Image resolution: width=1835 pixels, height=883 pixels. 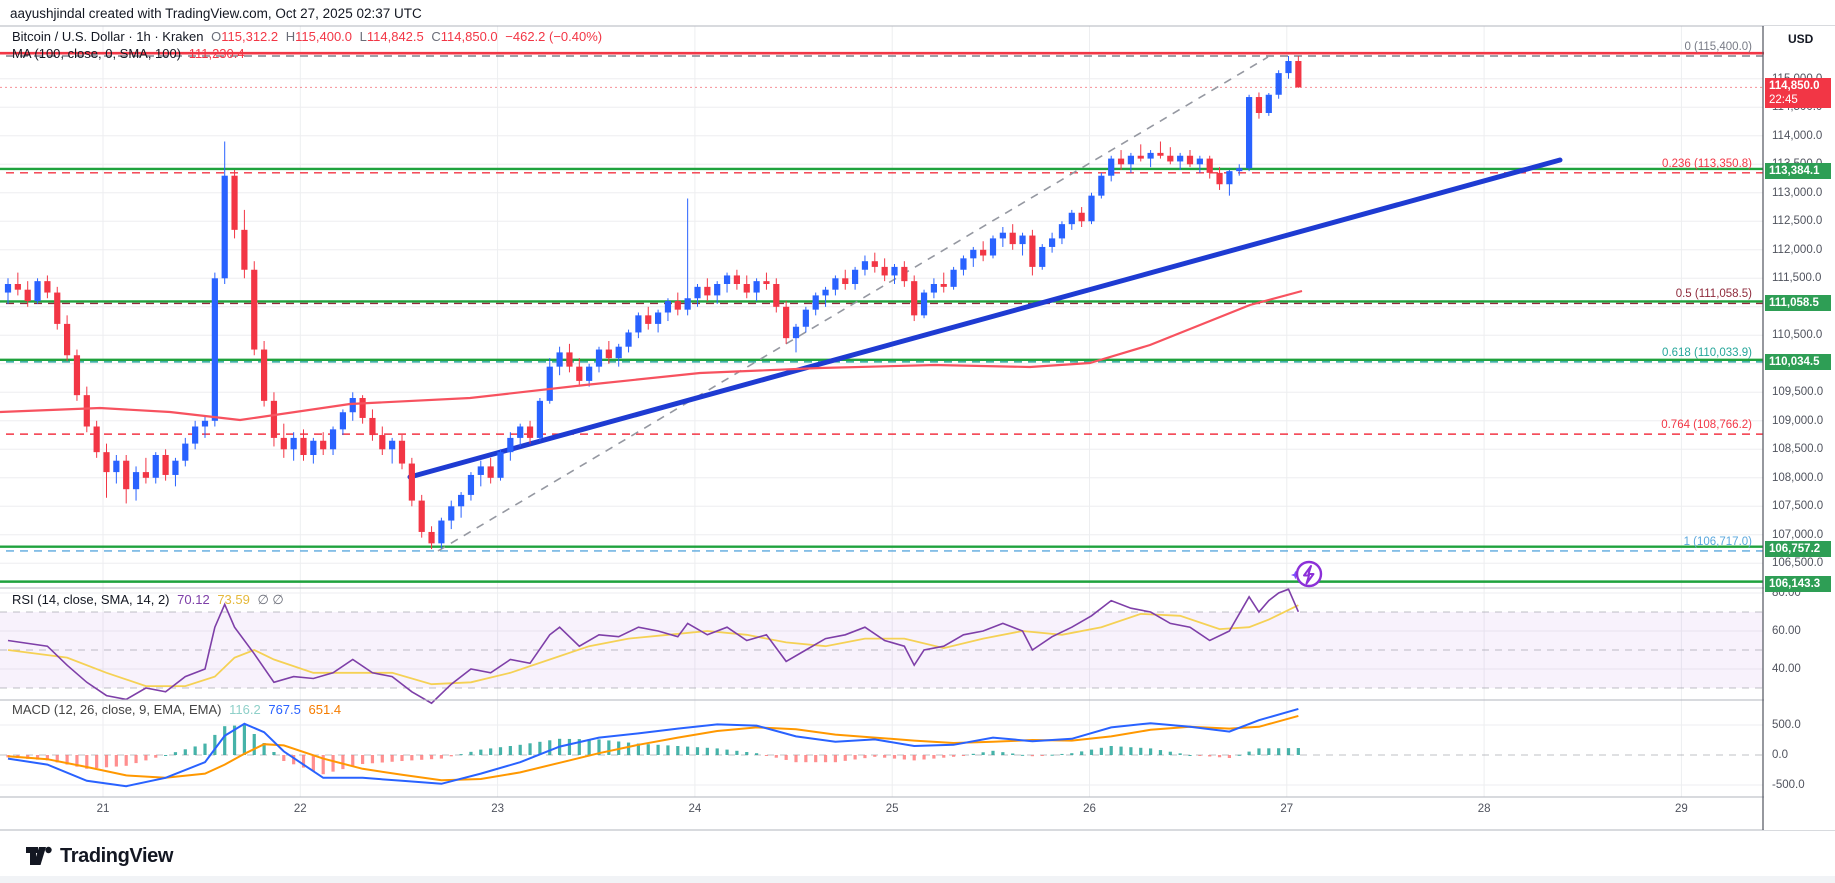 What do you see at coordinates (1797, 249) in the screenshot?
I see `price-tick: 112,000.0` at bounding box center [1797, 249].